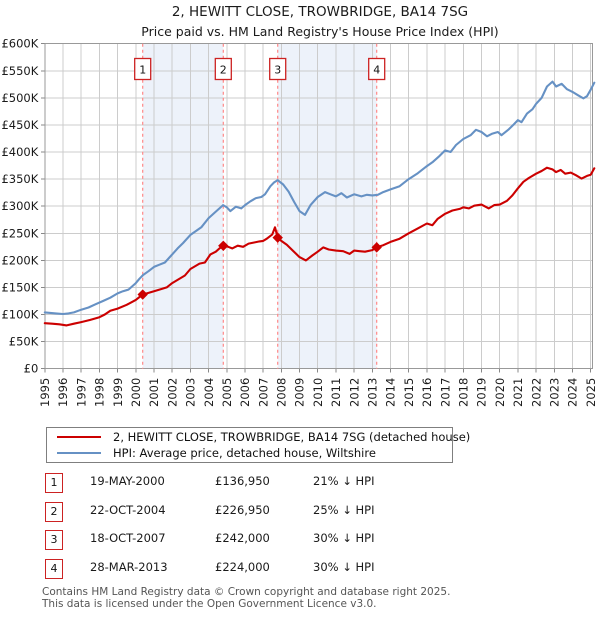 This screenshot has height=620, width=600. I want to click on x-axis-tick-label: 2018, so click(464, 392).